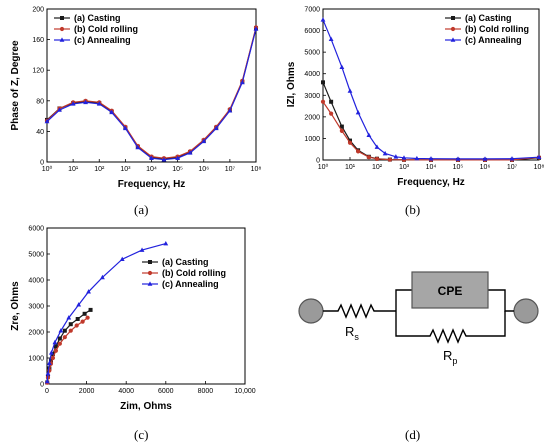 This screenshot has height=445, width=550. What do you see at coordinates (458, 167) in the screenshot?
I see `x-tick-label: 10⁵` at bounding box center [458, 167].